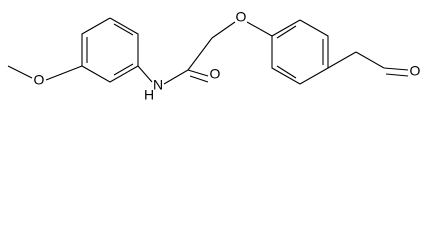  Describe the element at coordinates (158, 85) in the screenshot. I see `atom-label: N` at that location.